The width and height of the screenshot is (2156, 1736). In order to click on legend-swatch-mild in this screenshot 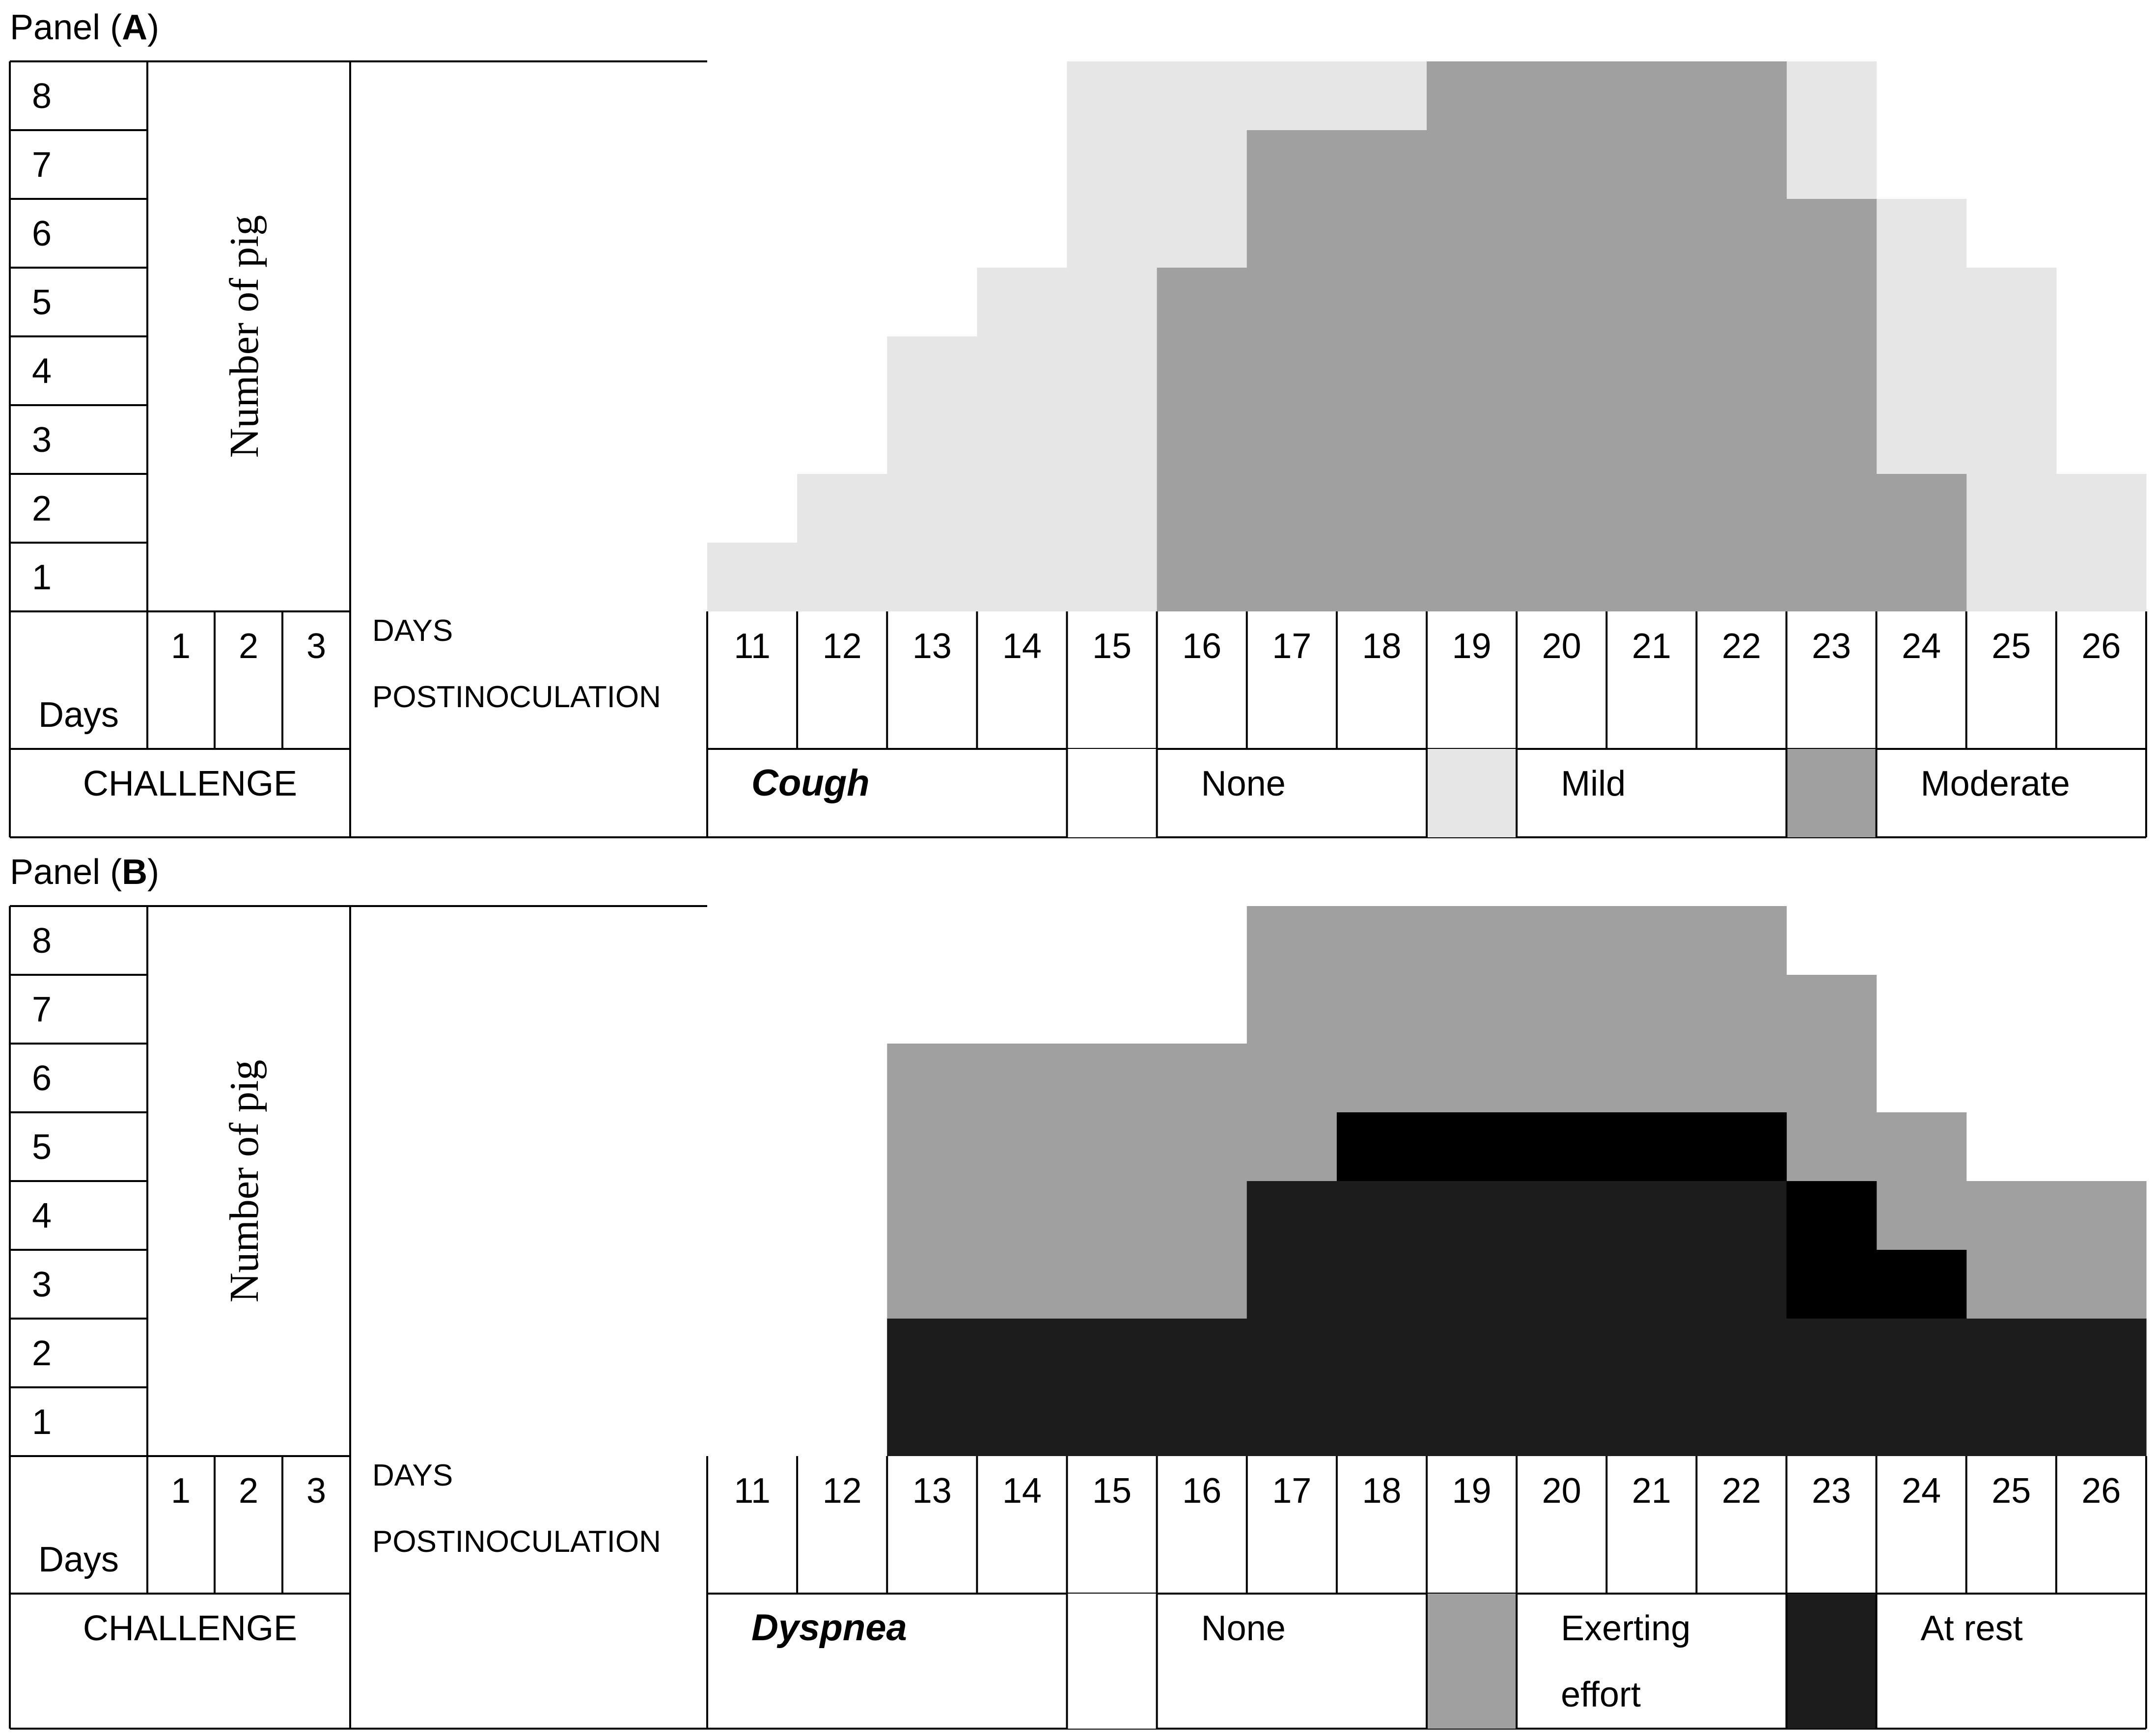, I will do `click(1472, 793)`.